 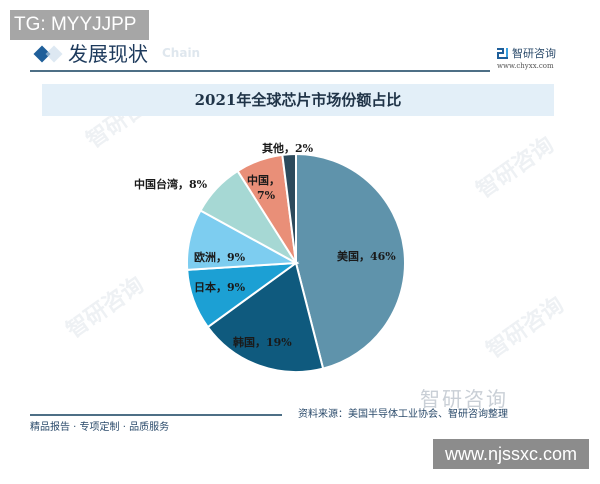 I want to click on brand-name: 智研咨询, so click(x=534, y=53).